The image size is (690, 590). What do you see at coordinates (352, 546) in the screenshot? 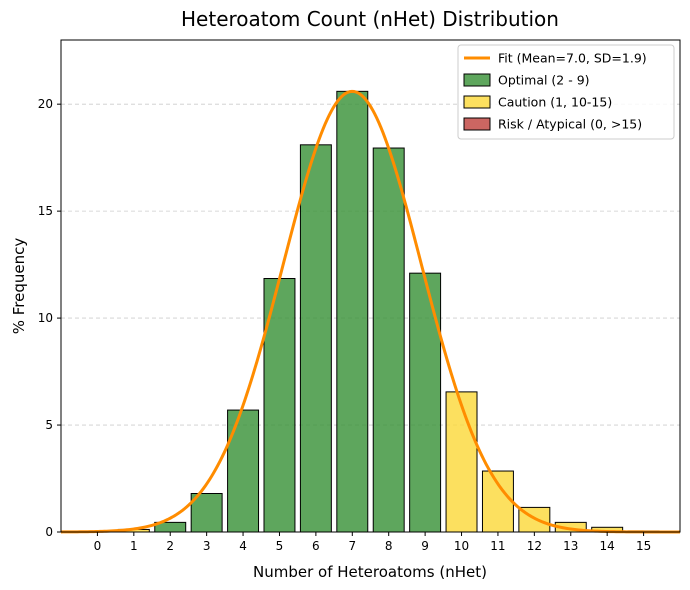
I see `x-tick-label-7: 7` at bounding box center [352, 546].